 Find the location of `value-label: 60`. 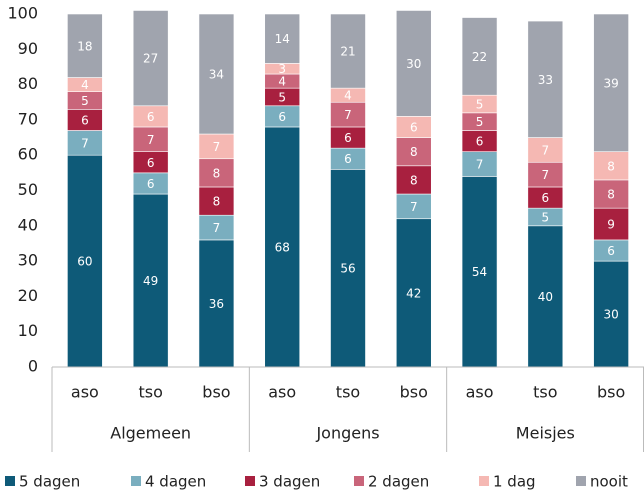

value-label: 60 is located at coordinates (84, 262).